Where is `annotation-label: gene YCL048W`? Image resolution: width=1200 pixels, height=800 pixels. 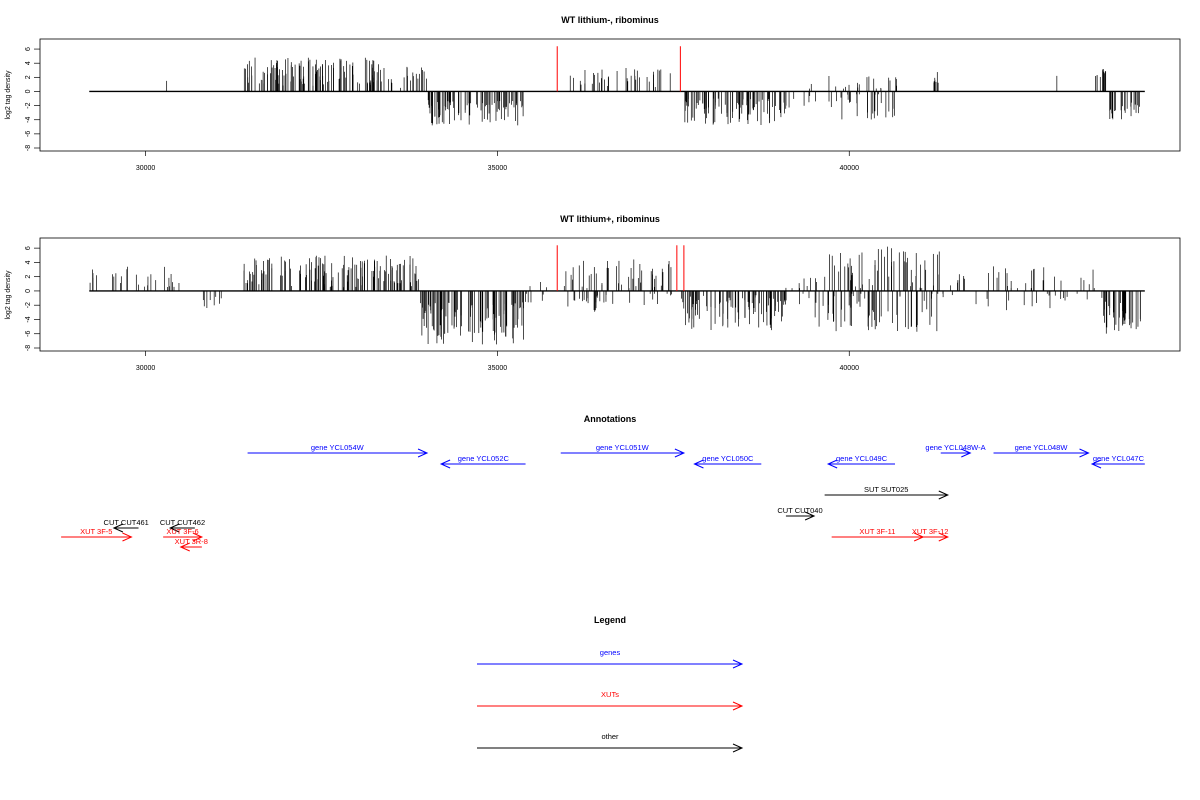
annotation-label: gene YCL048W is located at coordinates (1042, 447).